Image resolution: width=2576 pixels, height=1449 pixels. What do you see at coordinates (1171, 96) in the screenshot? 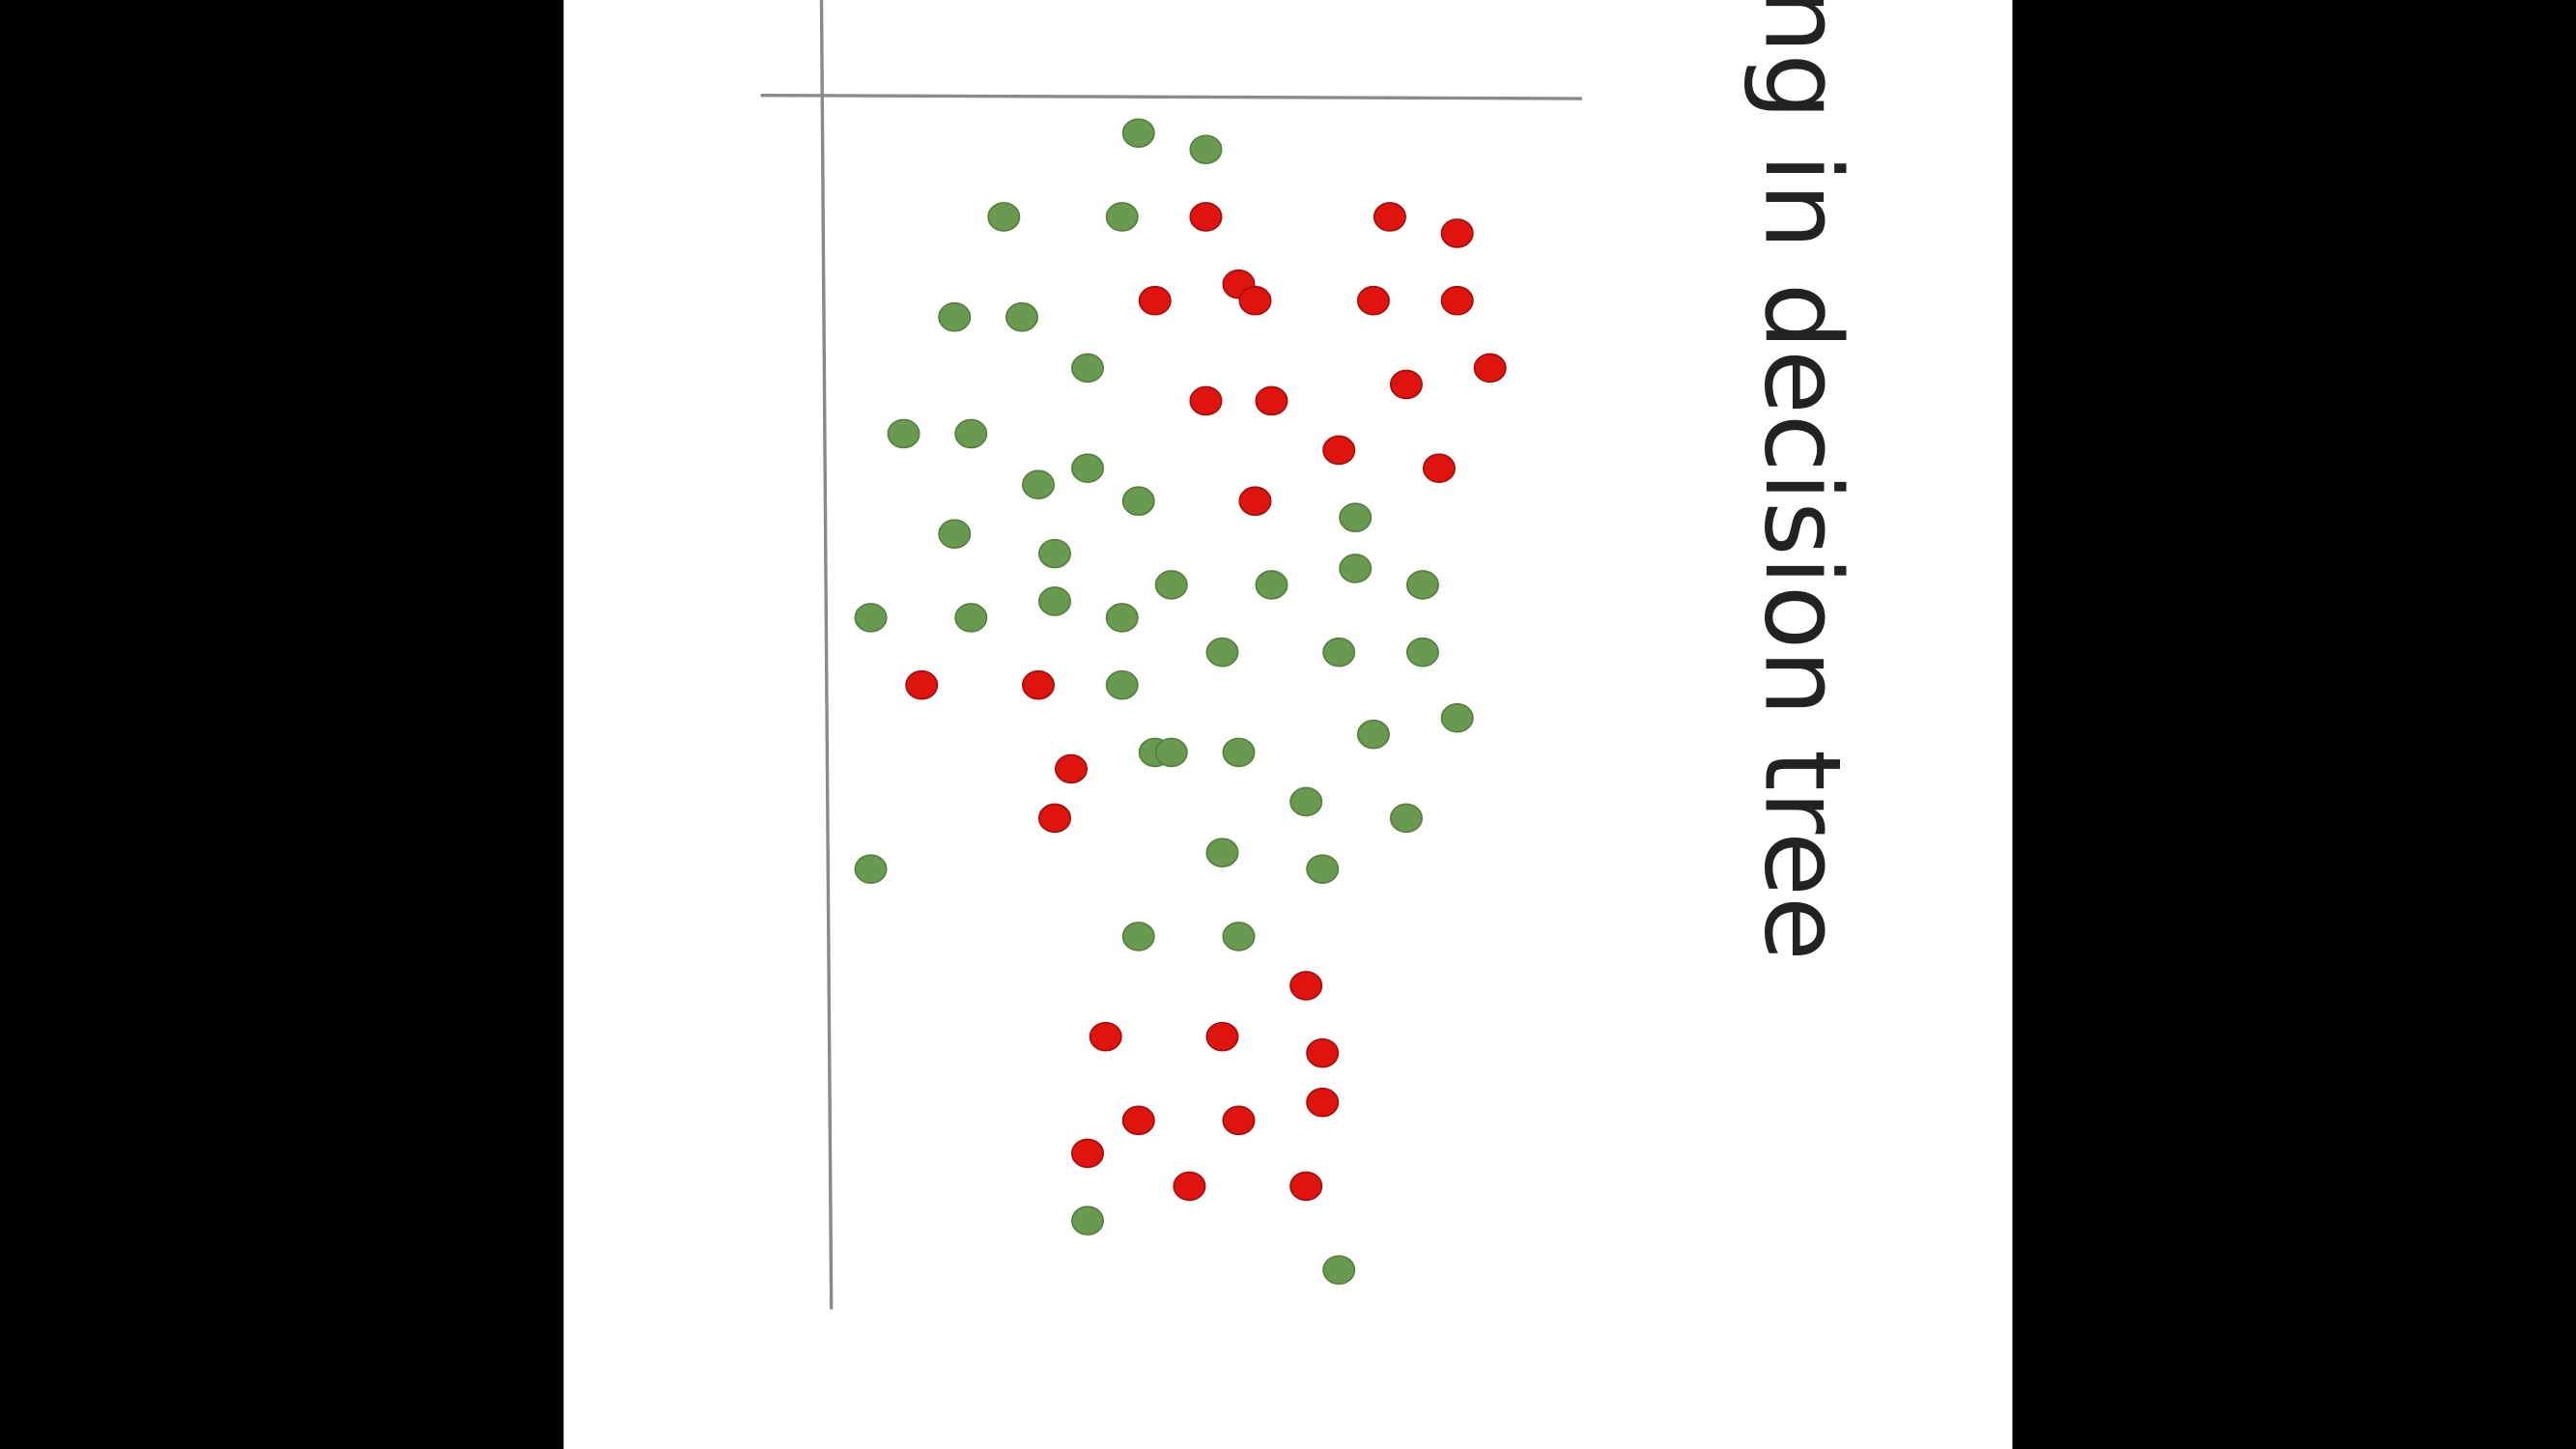
I see `horizontal-axis` at bounding box center [1171, 96].